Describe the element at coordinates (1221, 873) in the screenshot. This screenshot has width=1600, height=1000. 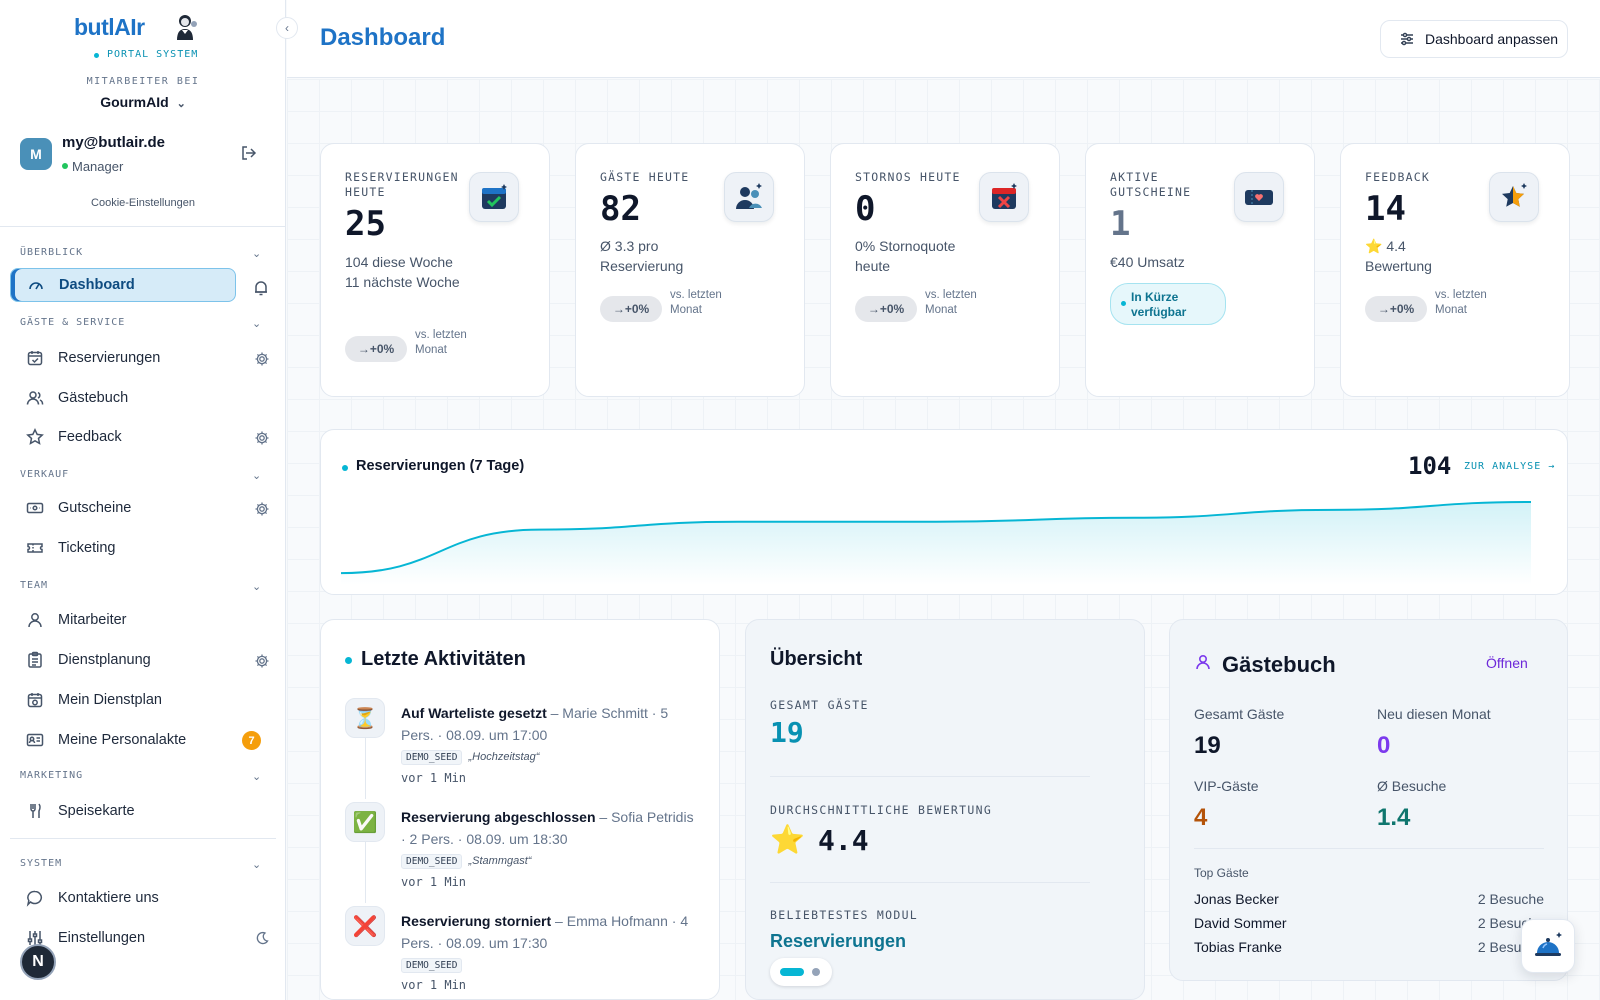
I see `top-guests-label: Top Gäste` at that location.